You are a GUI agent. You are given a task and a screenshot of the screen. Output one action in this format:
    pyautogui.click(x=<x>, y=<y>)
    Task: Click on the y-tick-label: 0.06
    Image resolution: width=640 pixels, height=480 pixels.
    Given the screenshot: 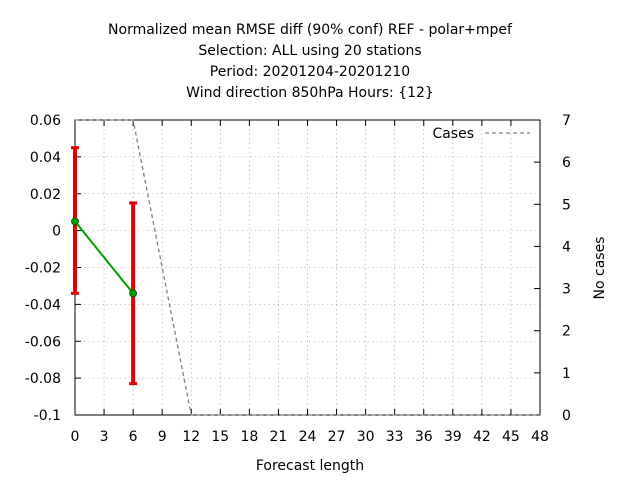 What is the action you would take?
    pyautogui.click(x=45, y=121)
    